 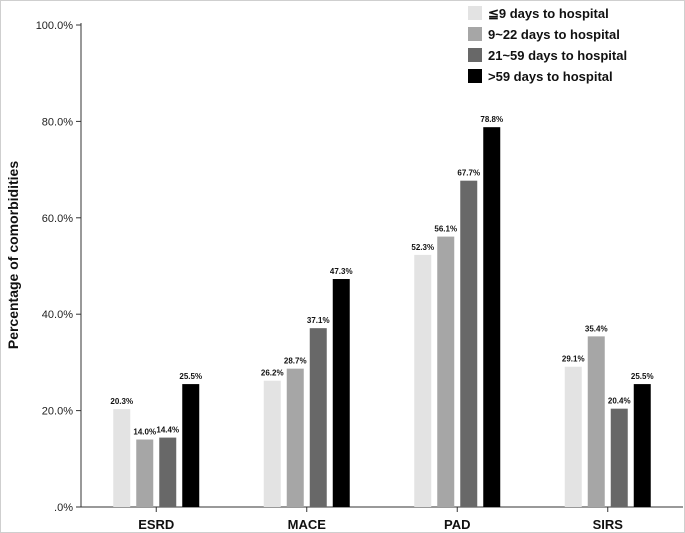 I want to click on data-label: 56.1%, so click(x=445, y=229).